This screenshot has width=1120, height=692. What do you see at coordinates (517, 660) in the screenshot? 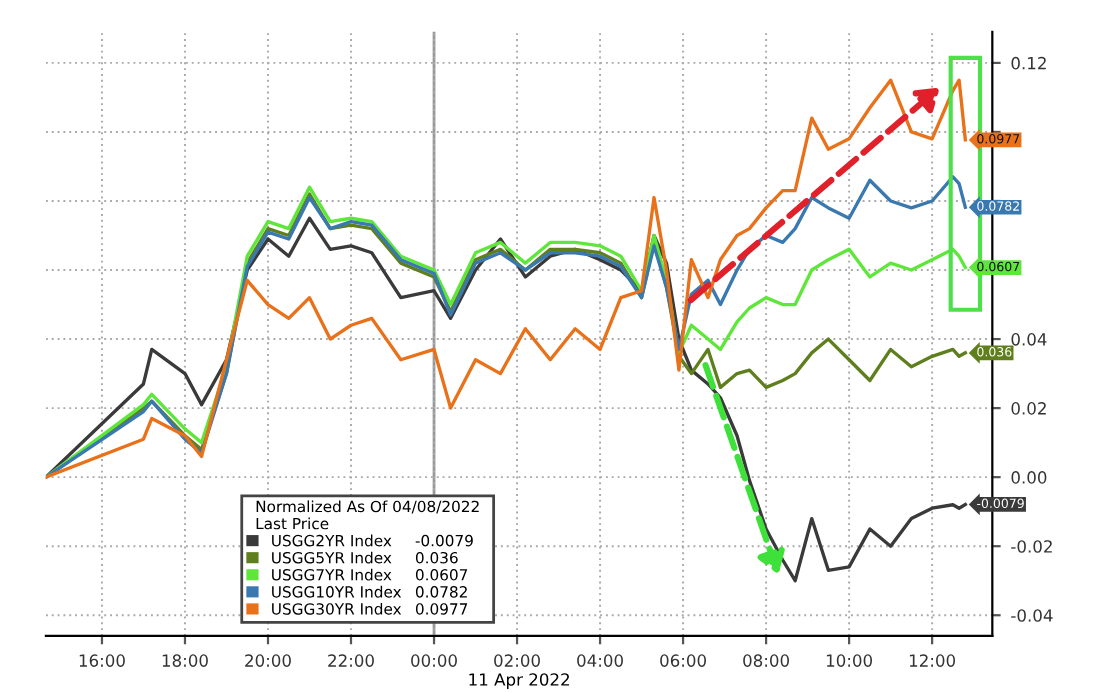
I see `x-tick-label: 02:00` at bounding box center [517, 660].